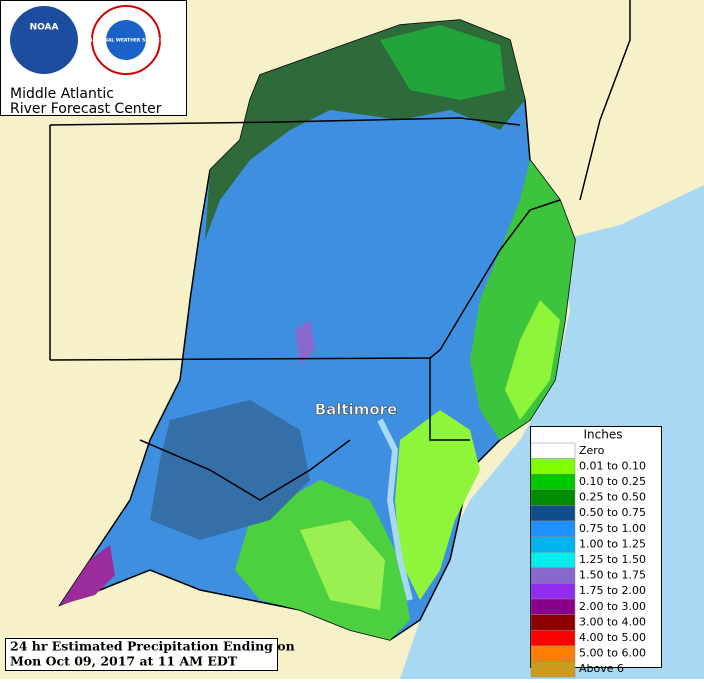  Describe the element at coordinates (532, 360) in the screenshot. I see `nj-light-green` at that location.